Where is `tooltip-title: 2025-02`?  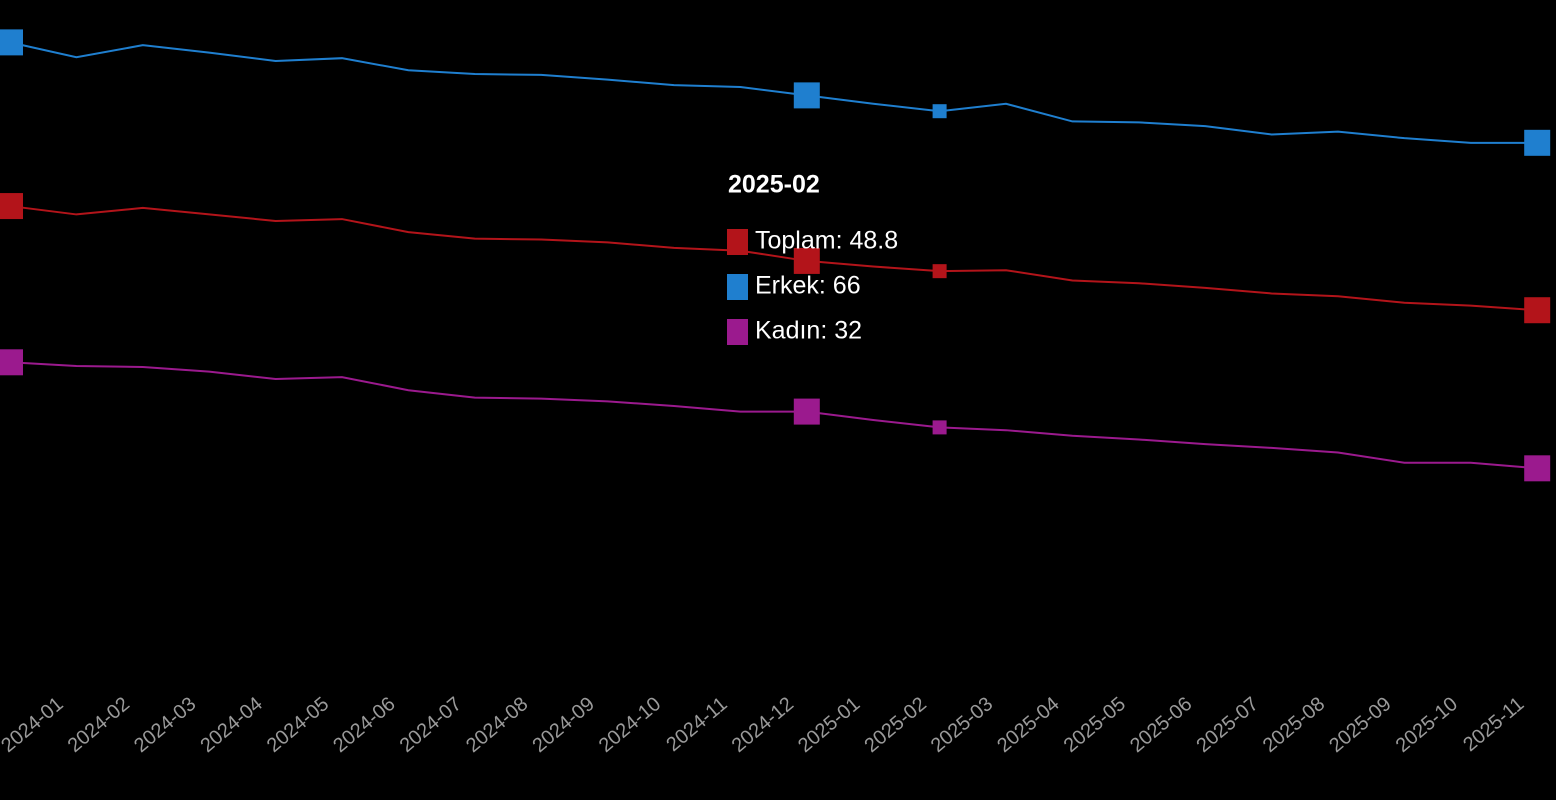
tooltip-title: 2025-02 is located at coordinates (774, 185).